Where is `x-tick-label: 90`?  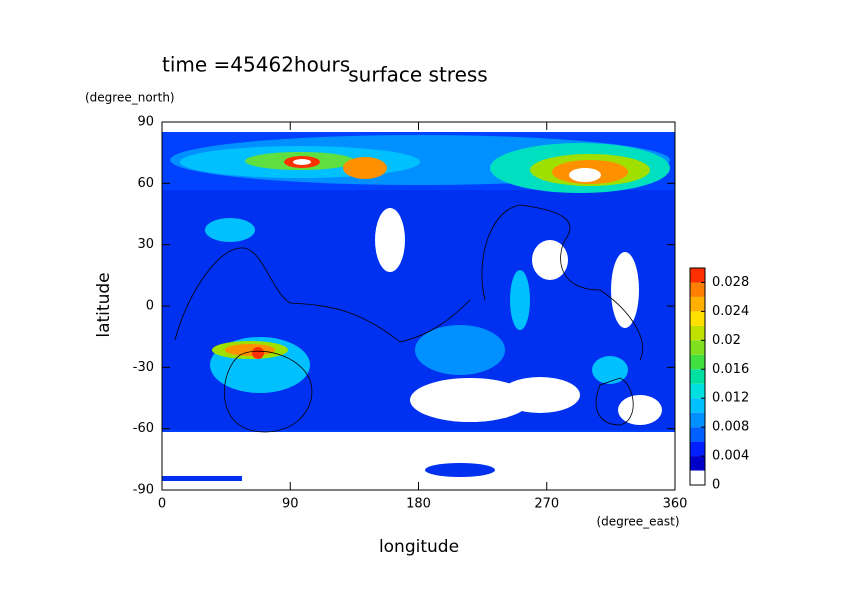
x-tick-label: 90 is located at coordinates (290, 504).